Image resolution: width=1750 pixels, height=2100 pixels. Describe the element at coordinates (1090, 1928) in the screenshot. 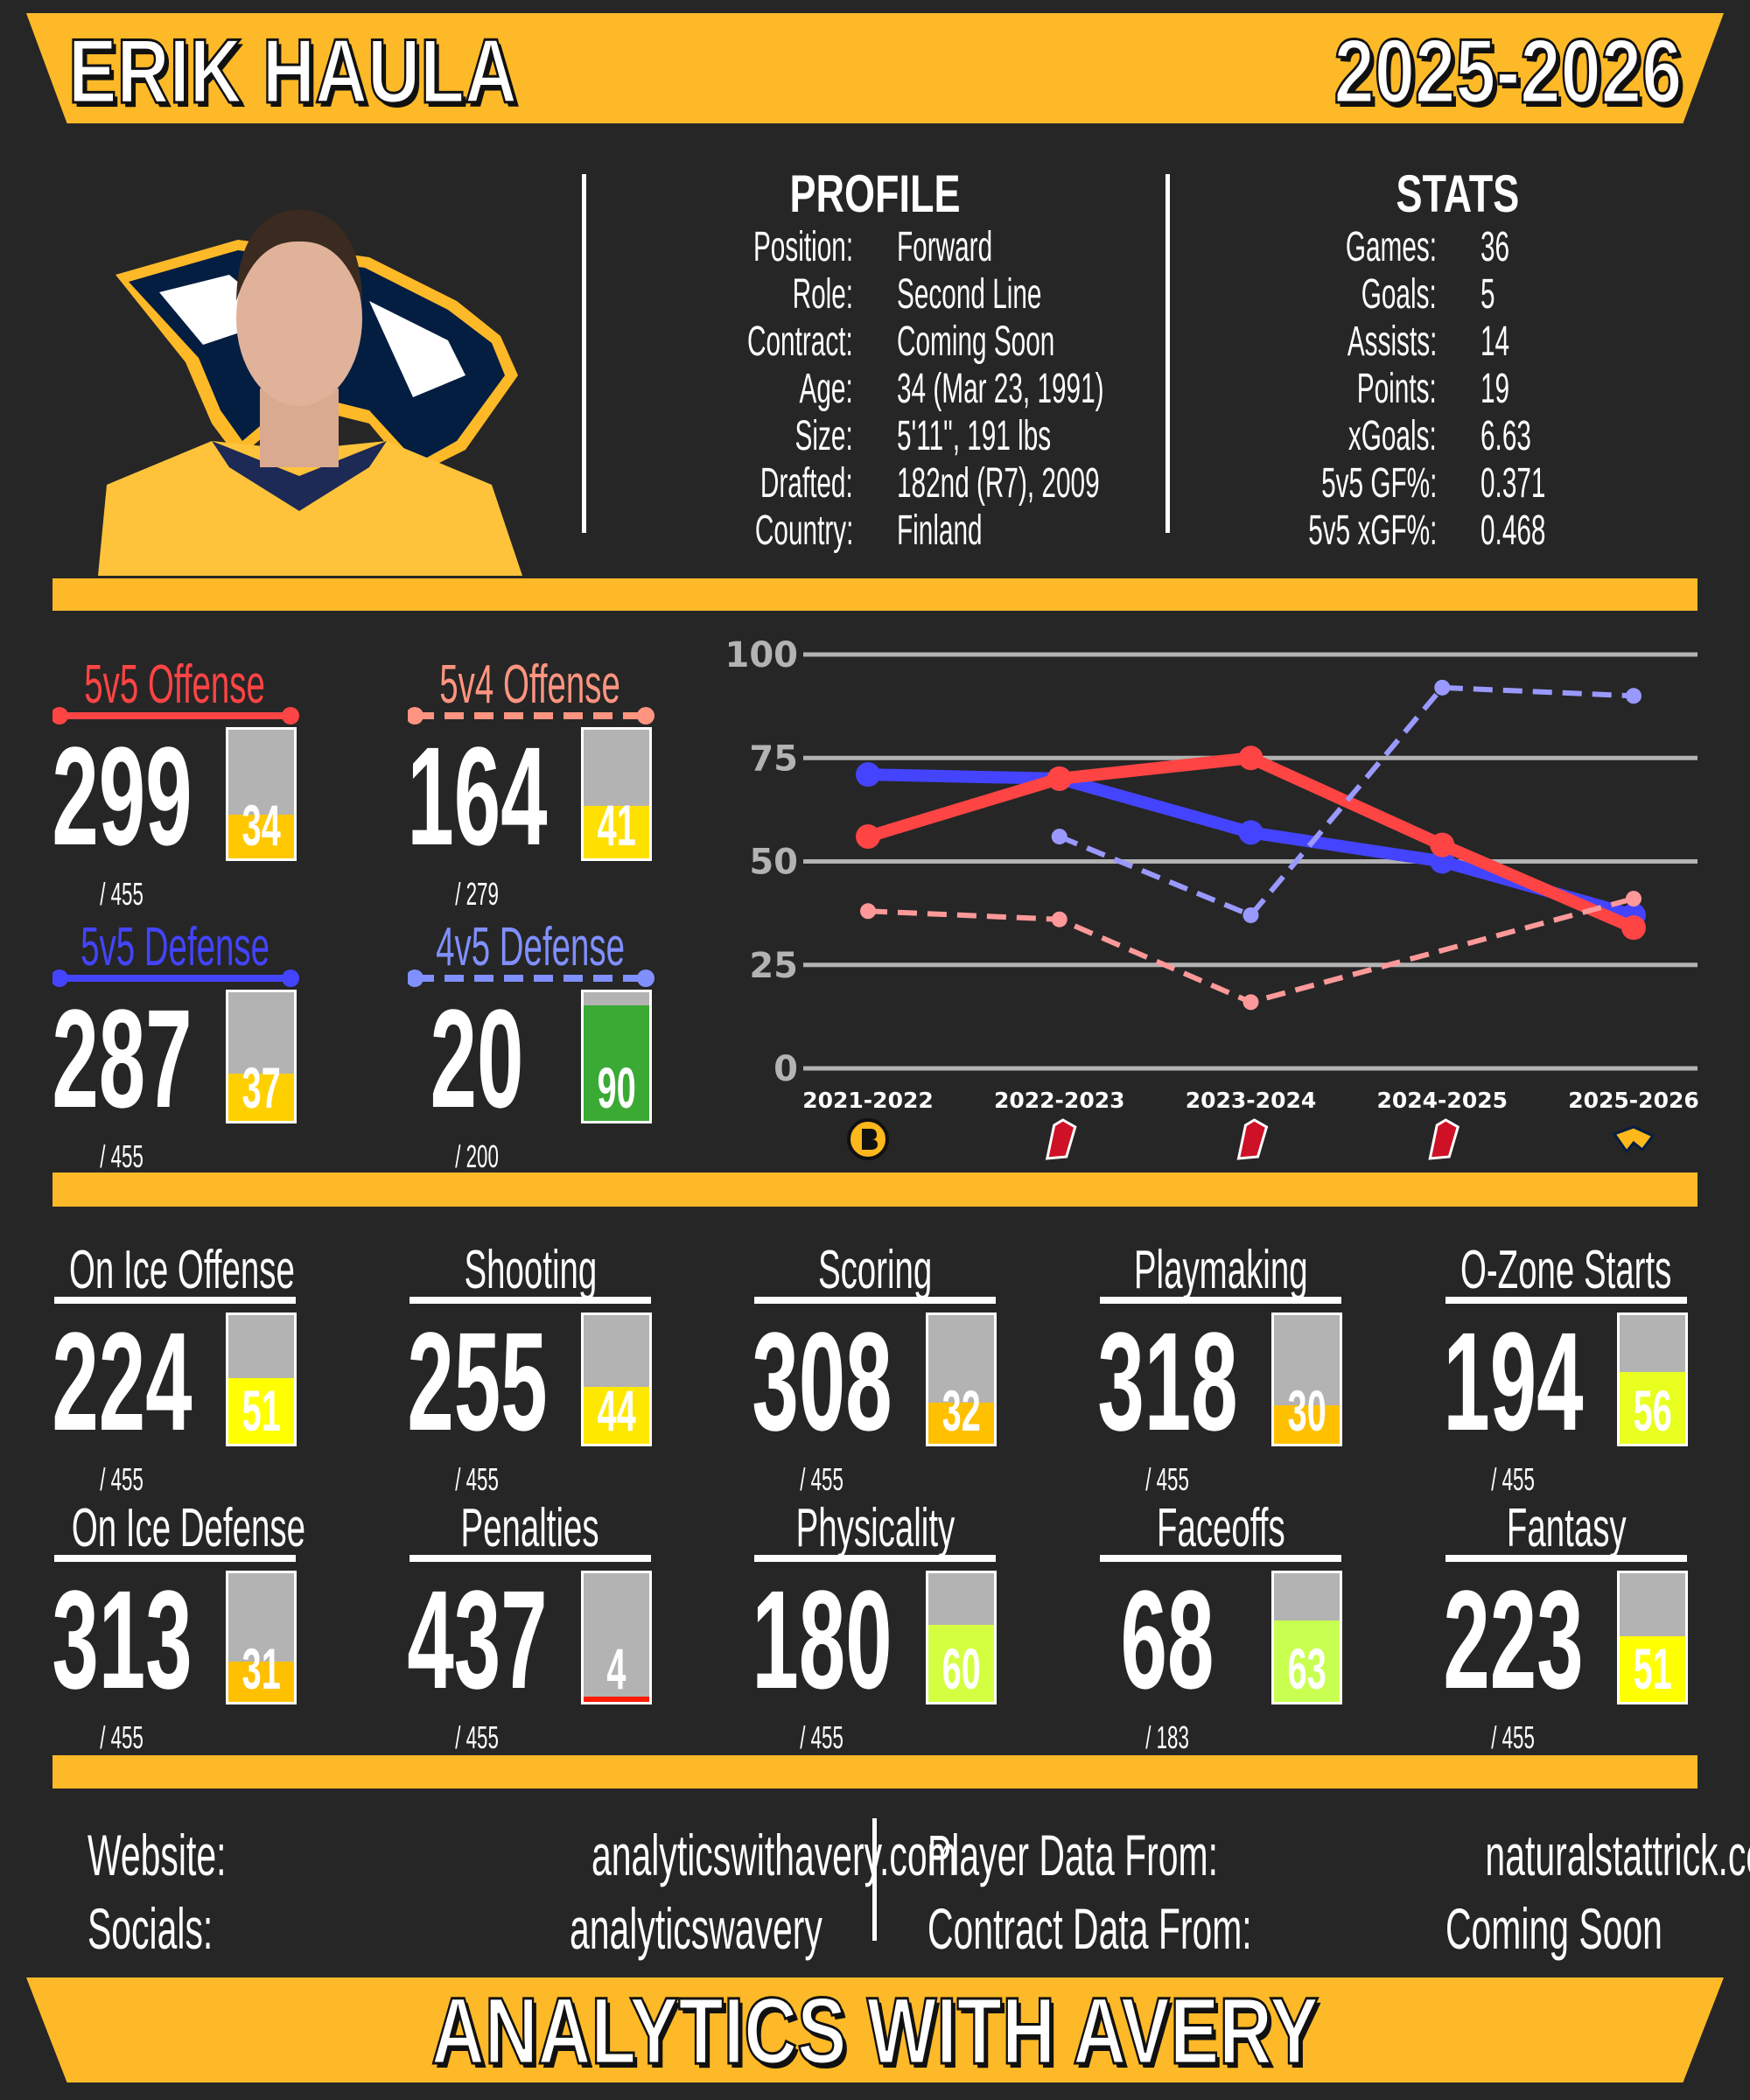

I see `contract-data-label: Contract Data From:` at that location.